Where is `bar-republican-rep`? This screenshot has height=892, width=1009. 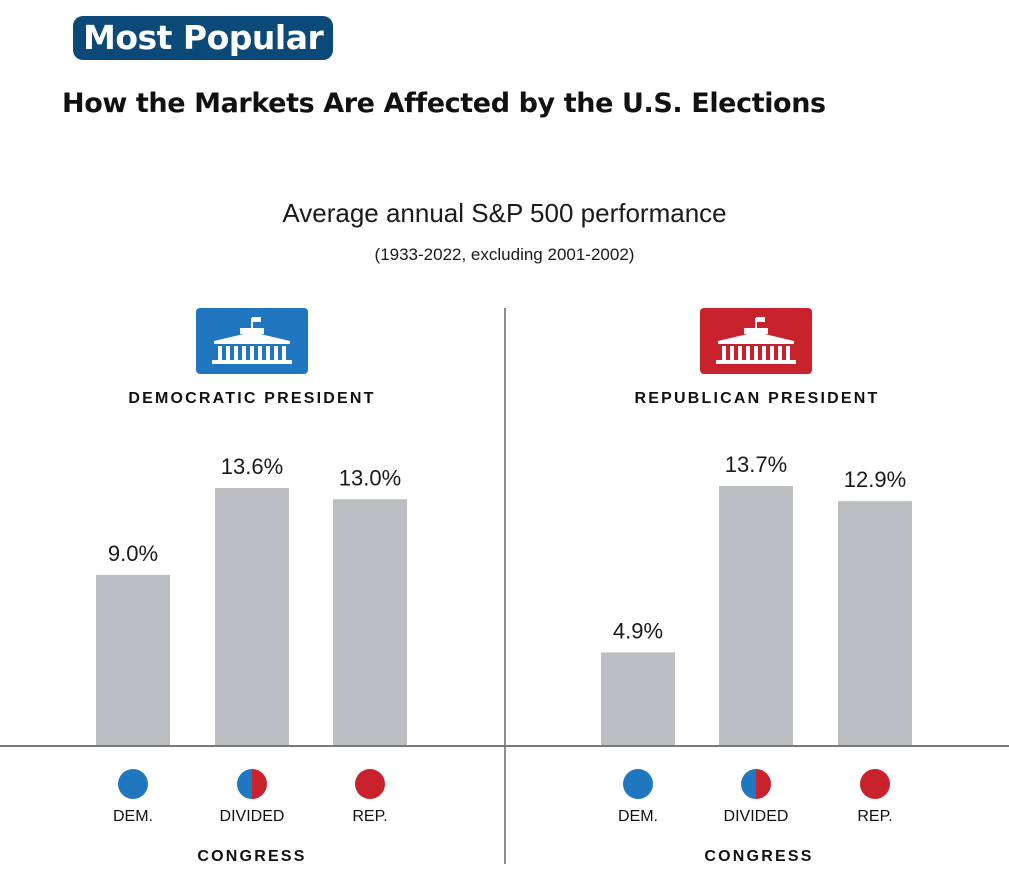 bar-republican-rep is located at coordinates (875, 623).